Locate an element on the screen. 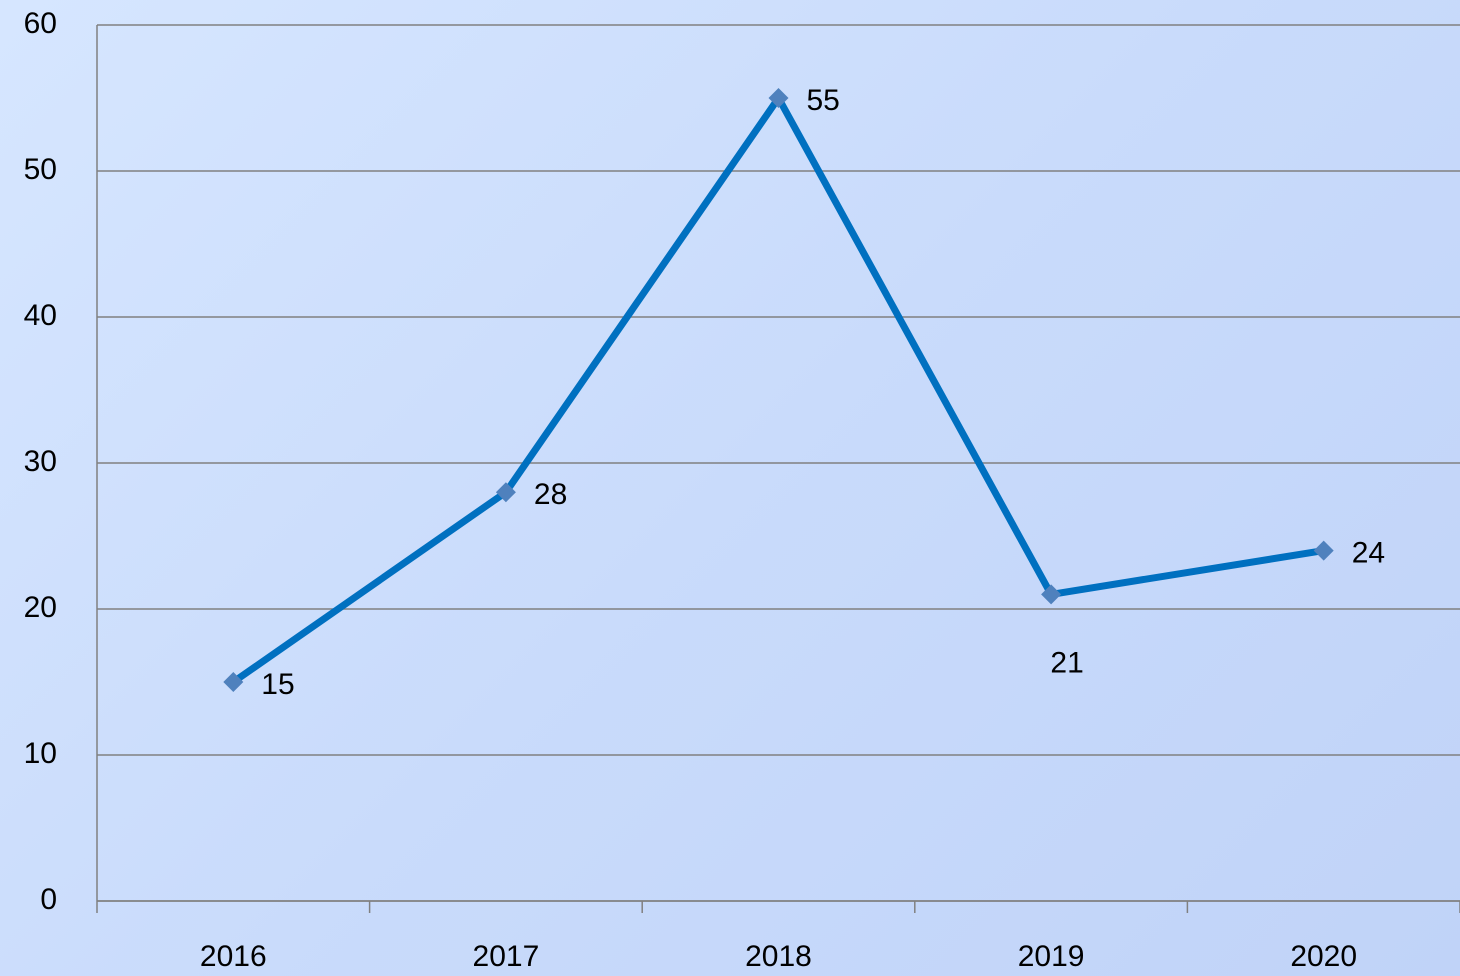 Image resolution: width=1460 pixels, height=976 pixels. x-tick-label: 2017 is located at coordinates (506, 956).